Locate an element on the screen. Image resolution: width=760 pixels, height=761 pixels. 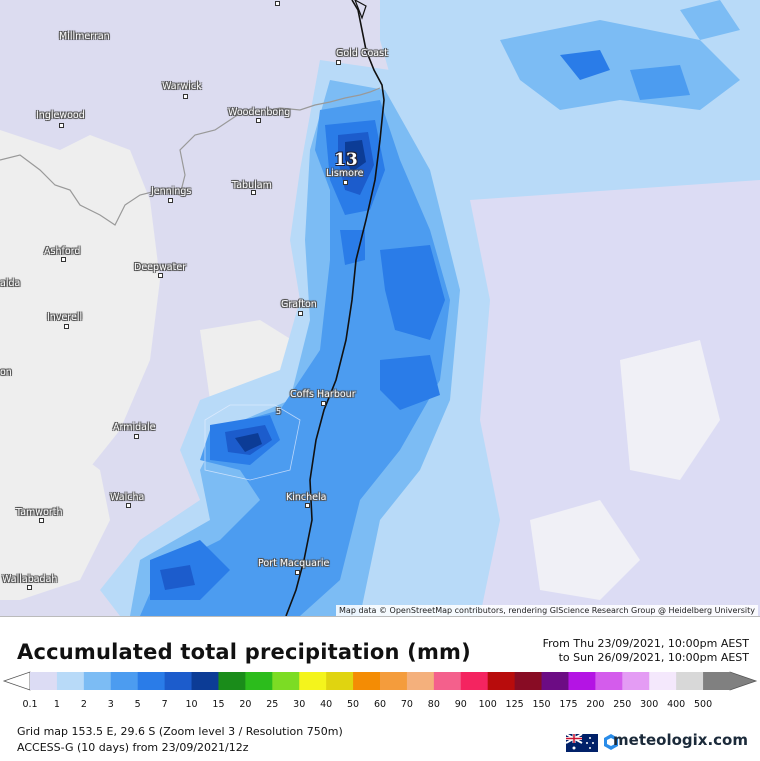
city-marker-walcha is located at coordinates (128, 505).